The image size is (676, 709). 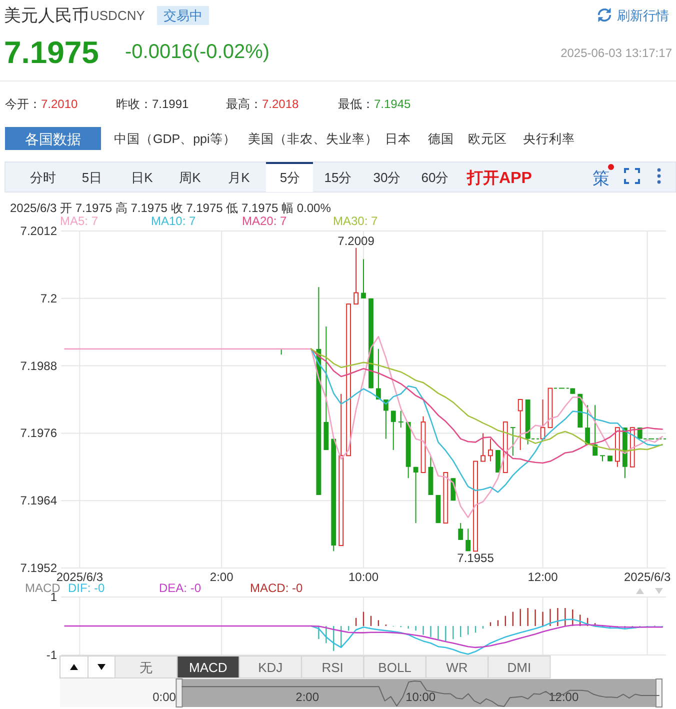 What do you see at coordinates (208, 667) in the screenshot?
I see `text: MACD` at bounding box center [208, 667].